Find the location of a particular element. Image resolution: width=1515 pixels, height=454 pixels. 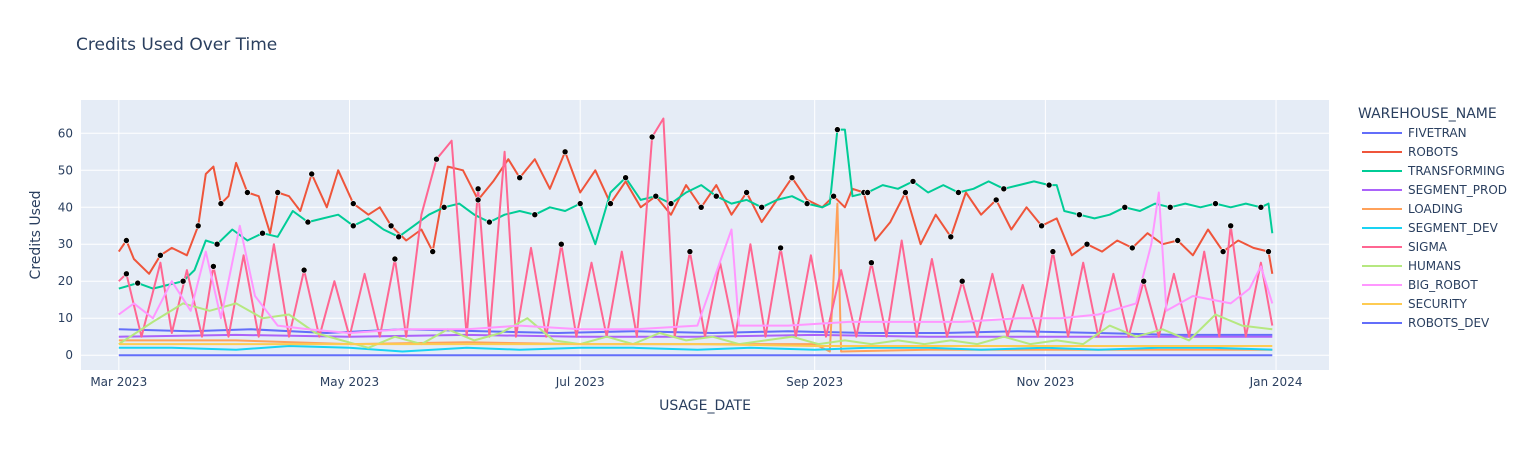

x-tick-label: Jul 2023 is located at coordinates (580, 382).